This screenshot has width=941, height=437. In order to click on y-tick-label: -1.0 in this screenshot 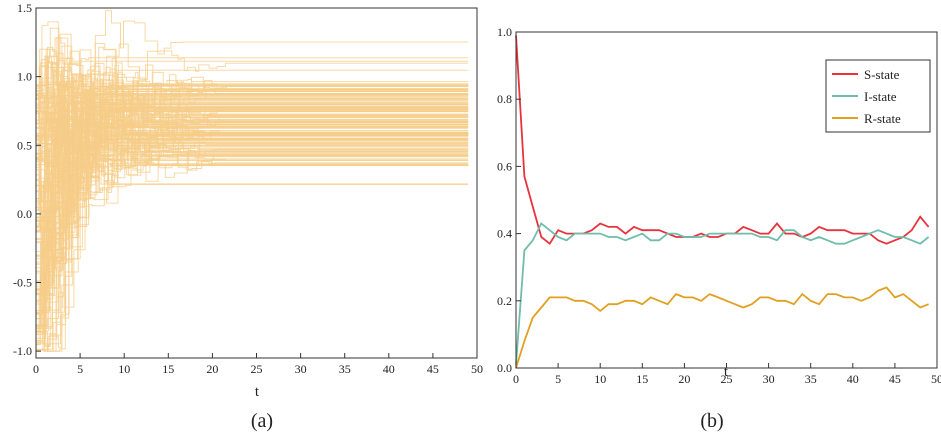, I will do `click(22, 351)`.